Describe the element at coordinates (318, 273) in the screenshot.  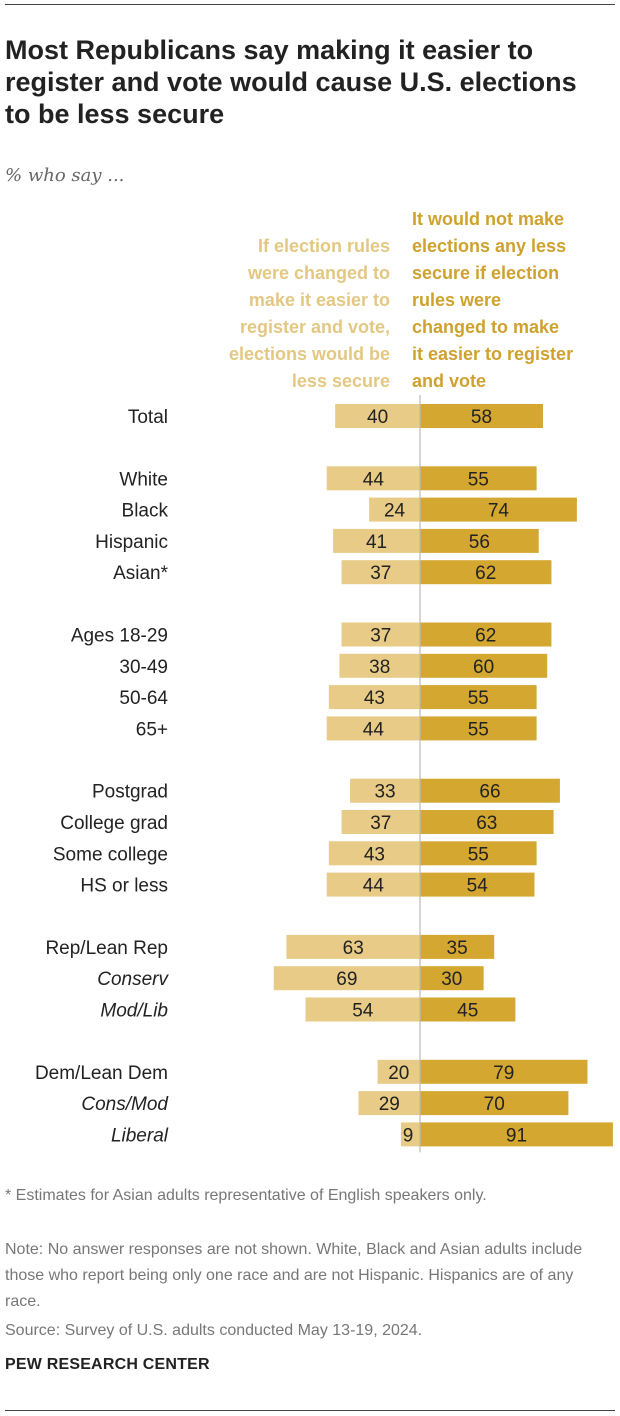
I see `legend-less-secure-line: were changed to` at that location.